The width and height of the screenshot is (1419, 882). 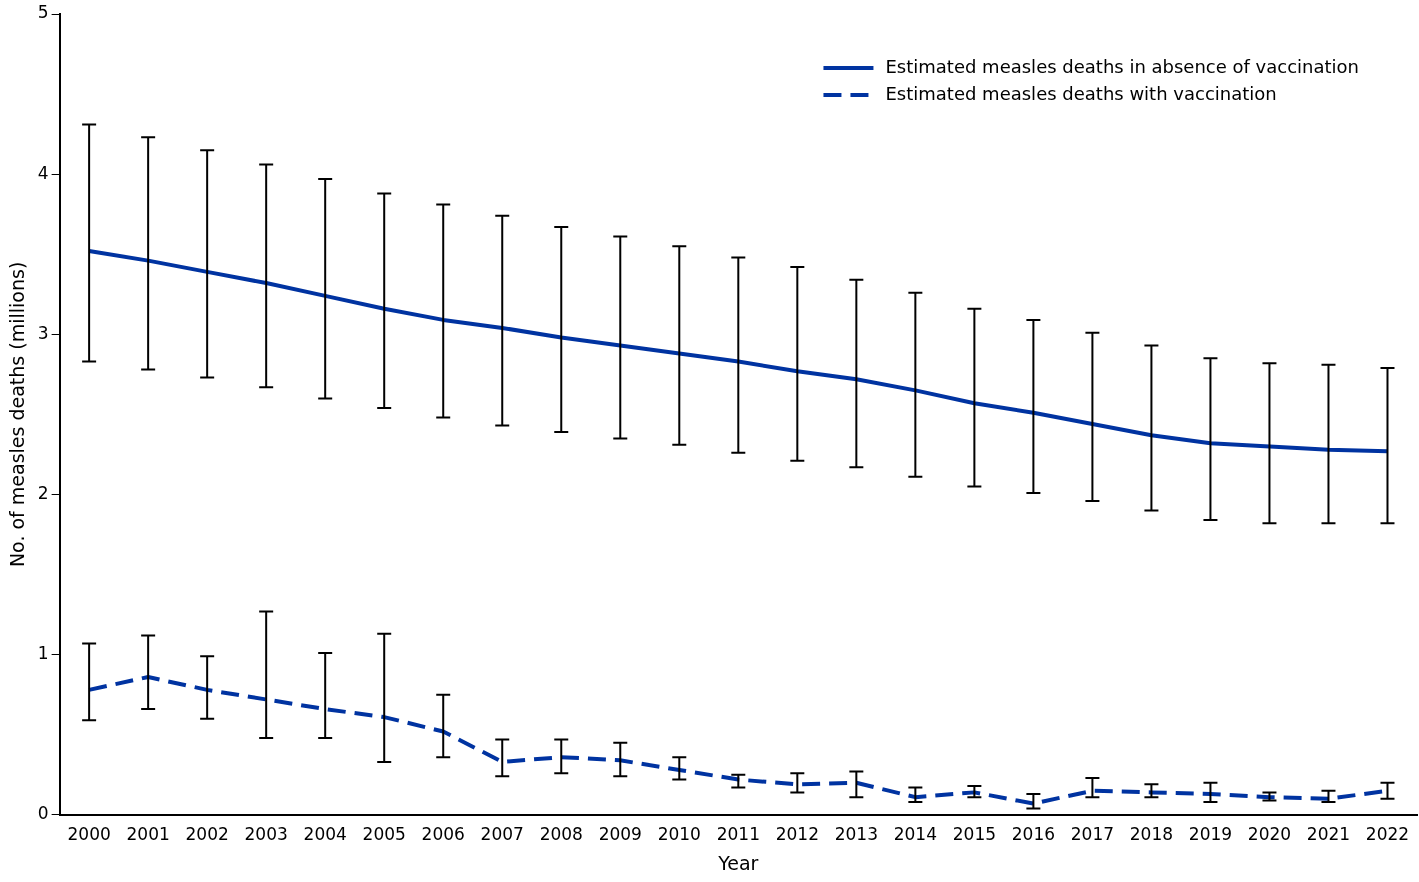 I want to click on legend-label: Estimated measles deaths in absence of vaccination, so click(x=1122, y=66).